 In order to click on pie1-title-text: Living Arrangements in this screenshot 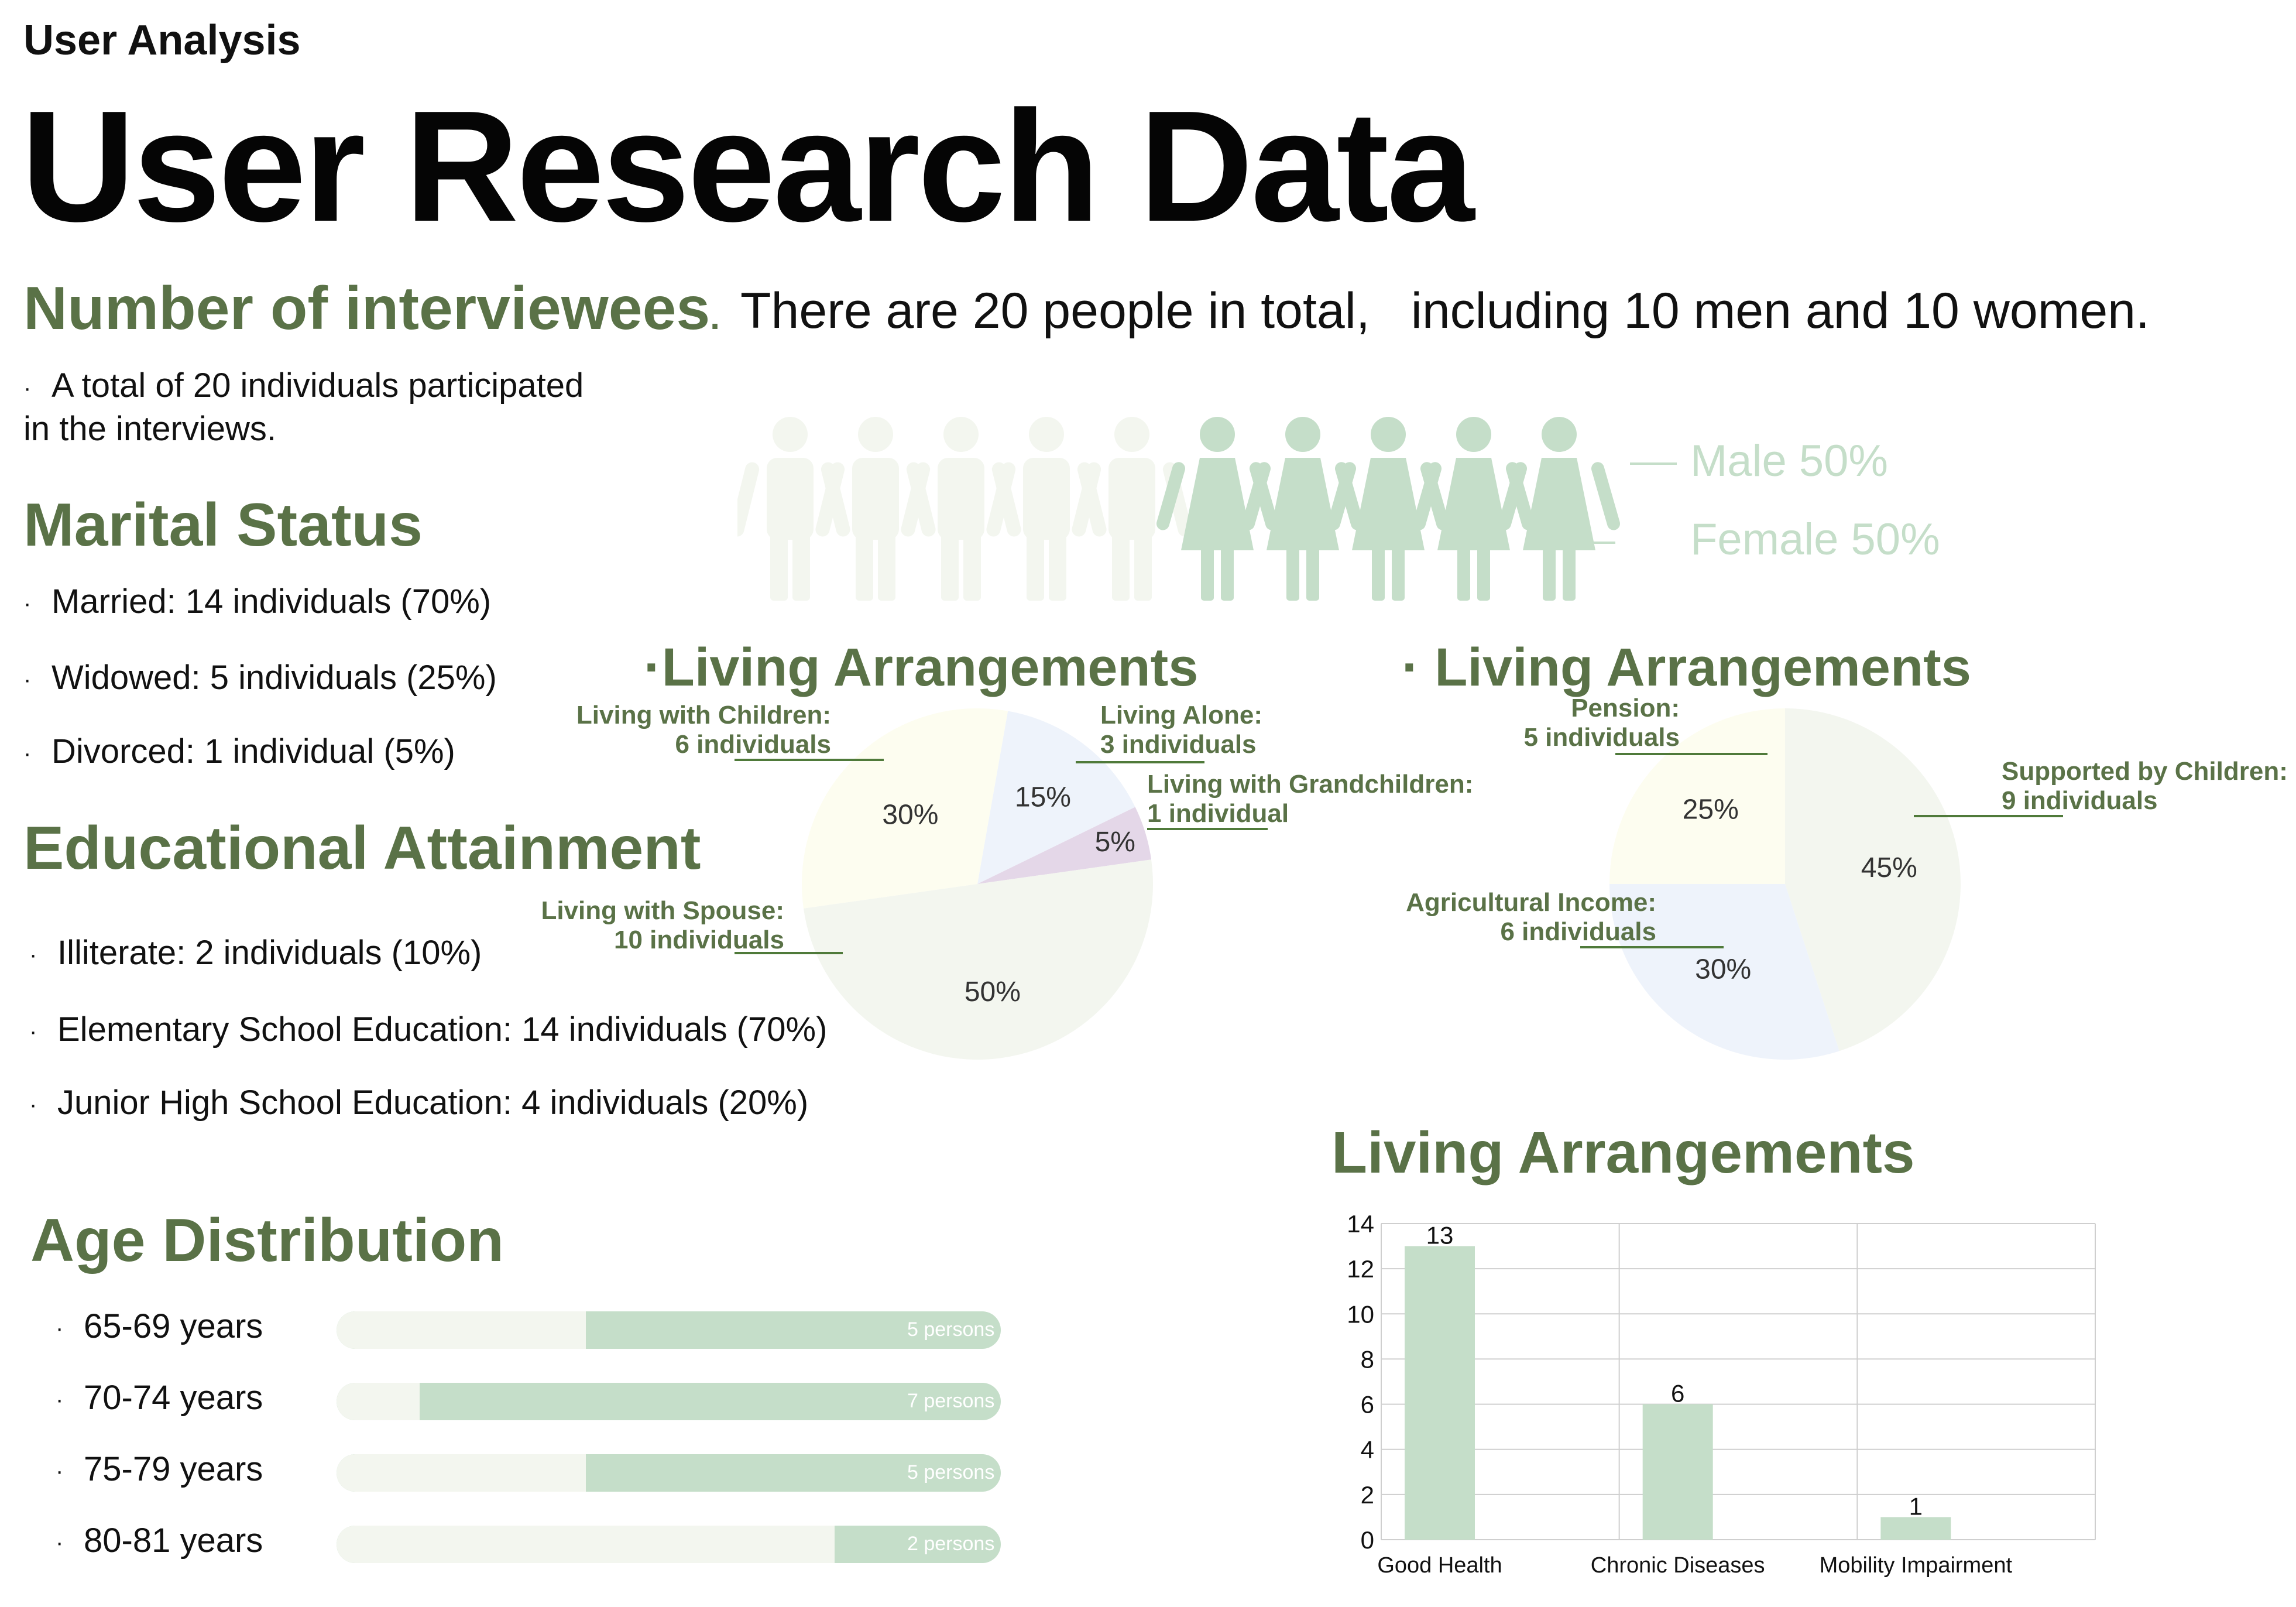, I will do `click(930, 667)`.